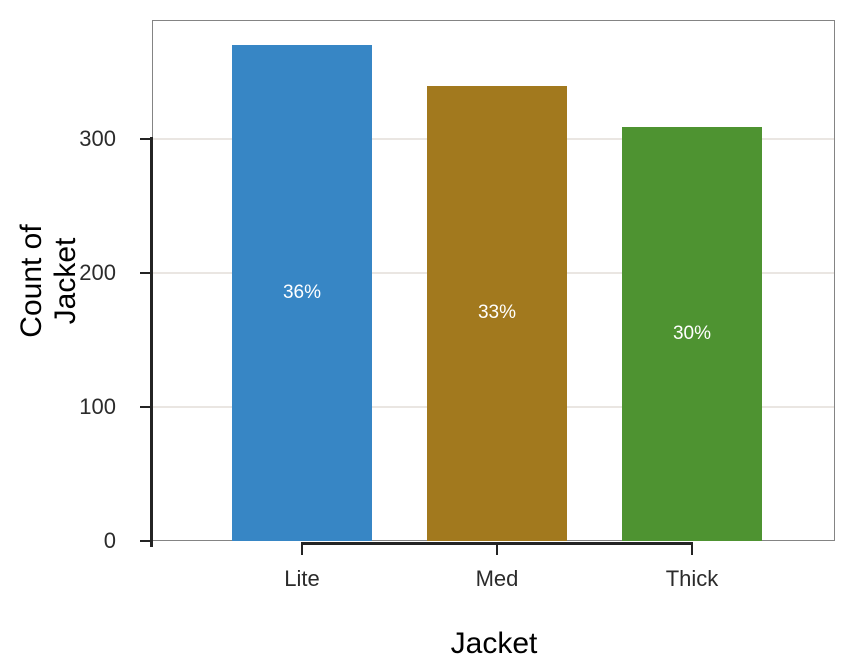 This screenshot has width=864, height=672. I want to click on bar-lite: 36%, so click(302, 293).